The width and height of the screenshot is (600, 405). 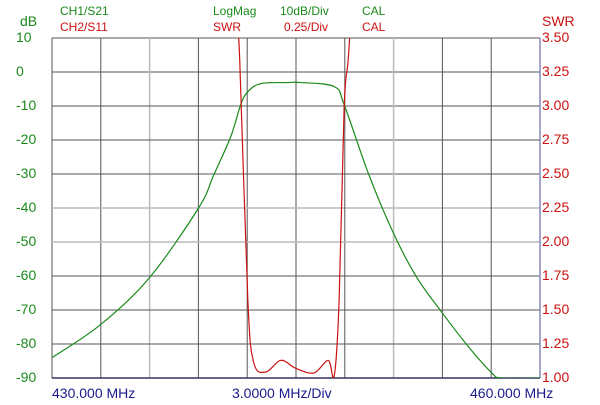 What do you see at coordinates (29, 21) in the screenshot?
I see `left-axis-label: dB` at bounding box center [29, 21].